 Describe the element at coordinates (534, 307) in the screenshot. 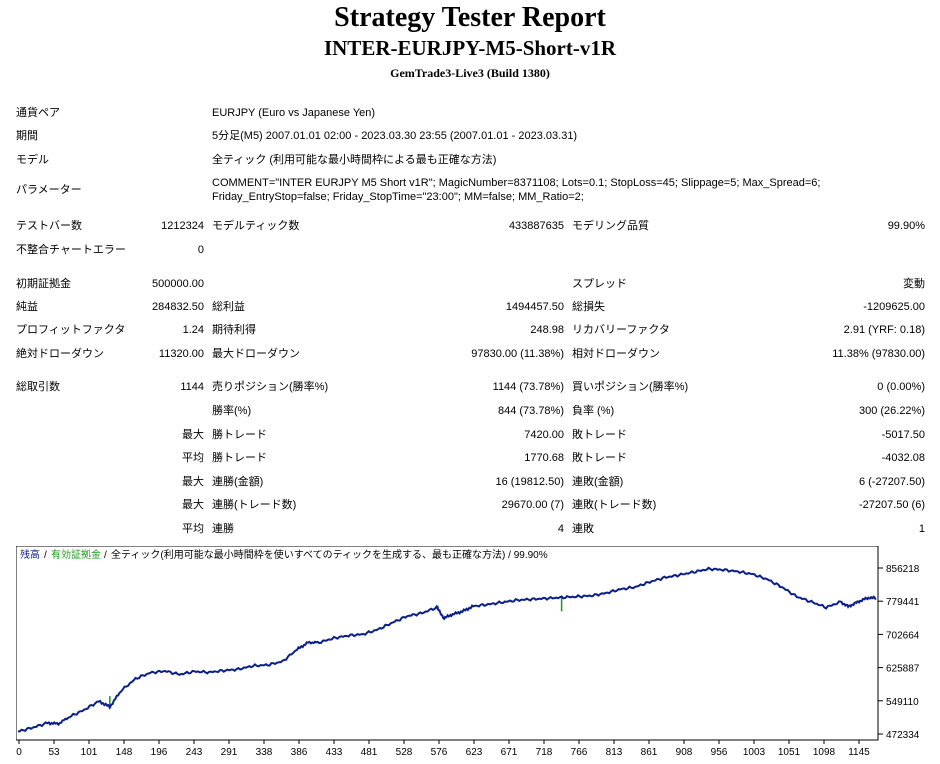

I see `gross-profit-value: 1494457.50` at that location.